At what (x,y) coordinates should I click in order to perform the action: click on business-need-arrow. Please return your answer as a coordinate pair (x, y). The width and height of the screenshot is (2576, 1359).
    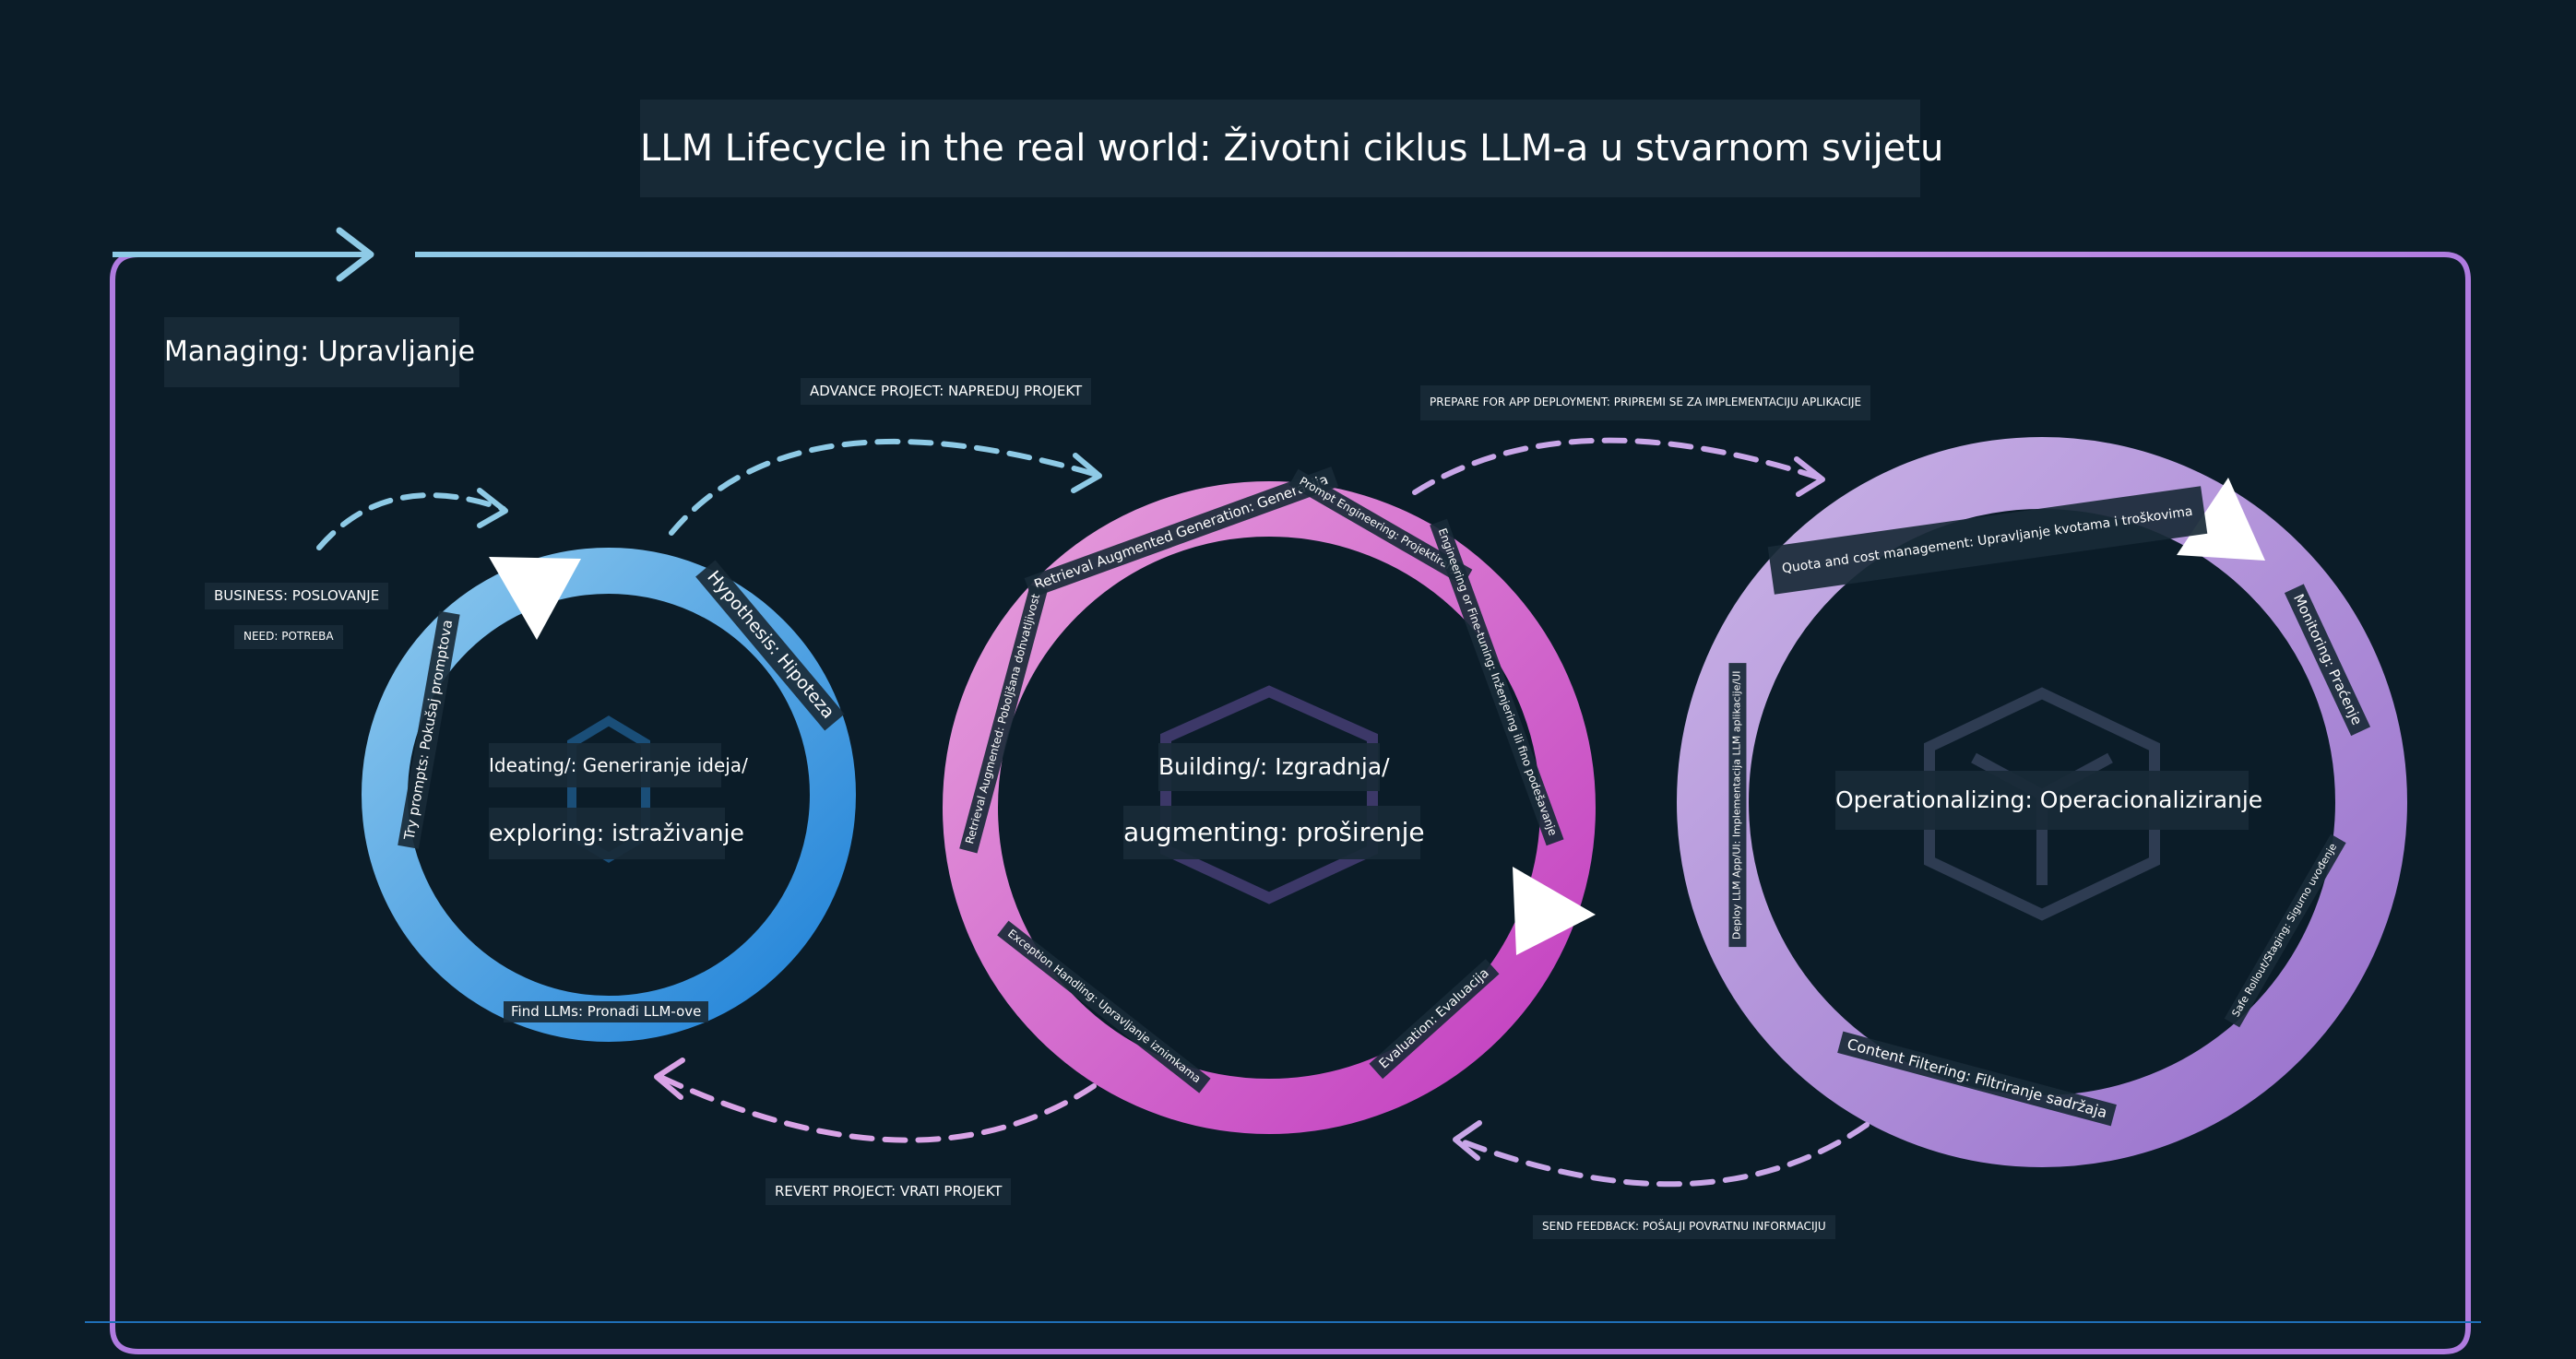
    Looking at the image, I should click on (411, 521).